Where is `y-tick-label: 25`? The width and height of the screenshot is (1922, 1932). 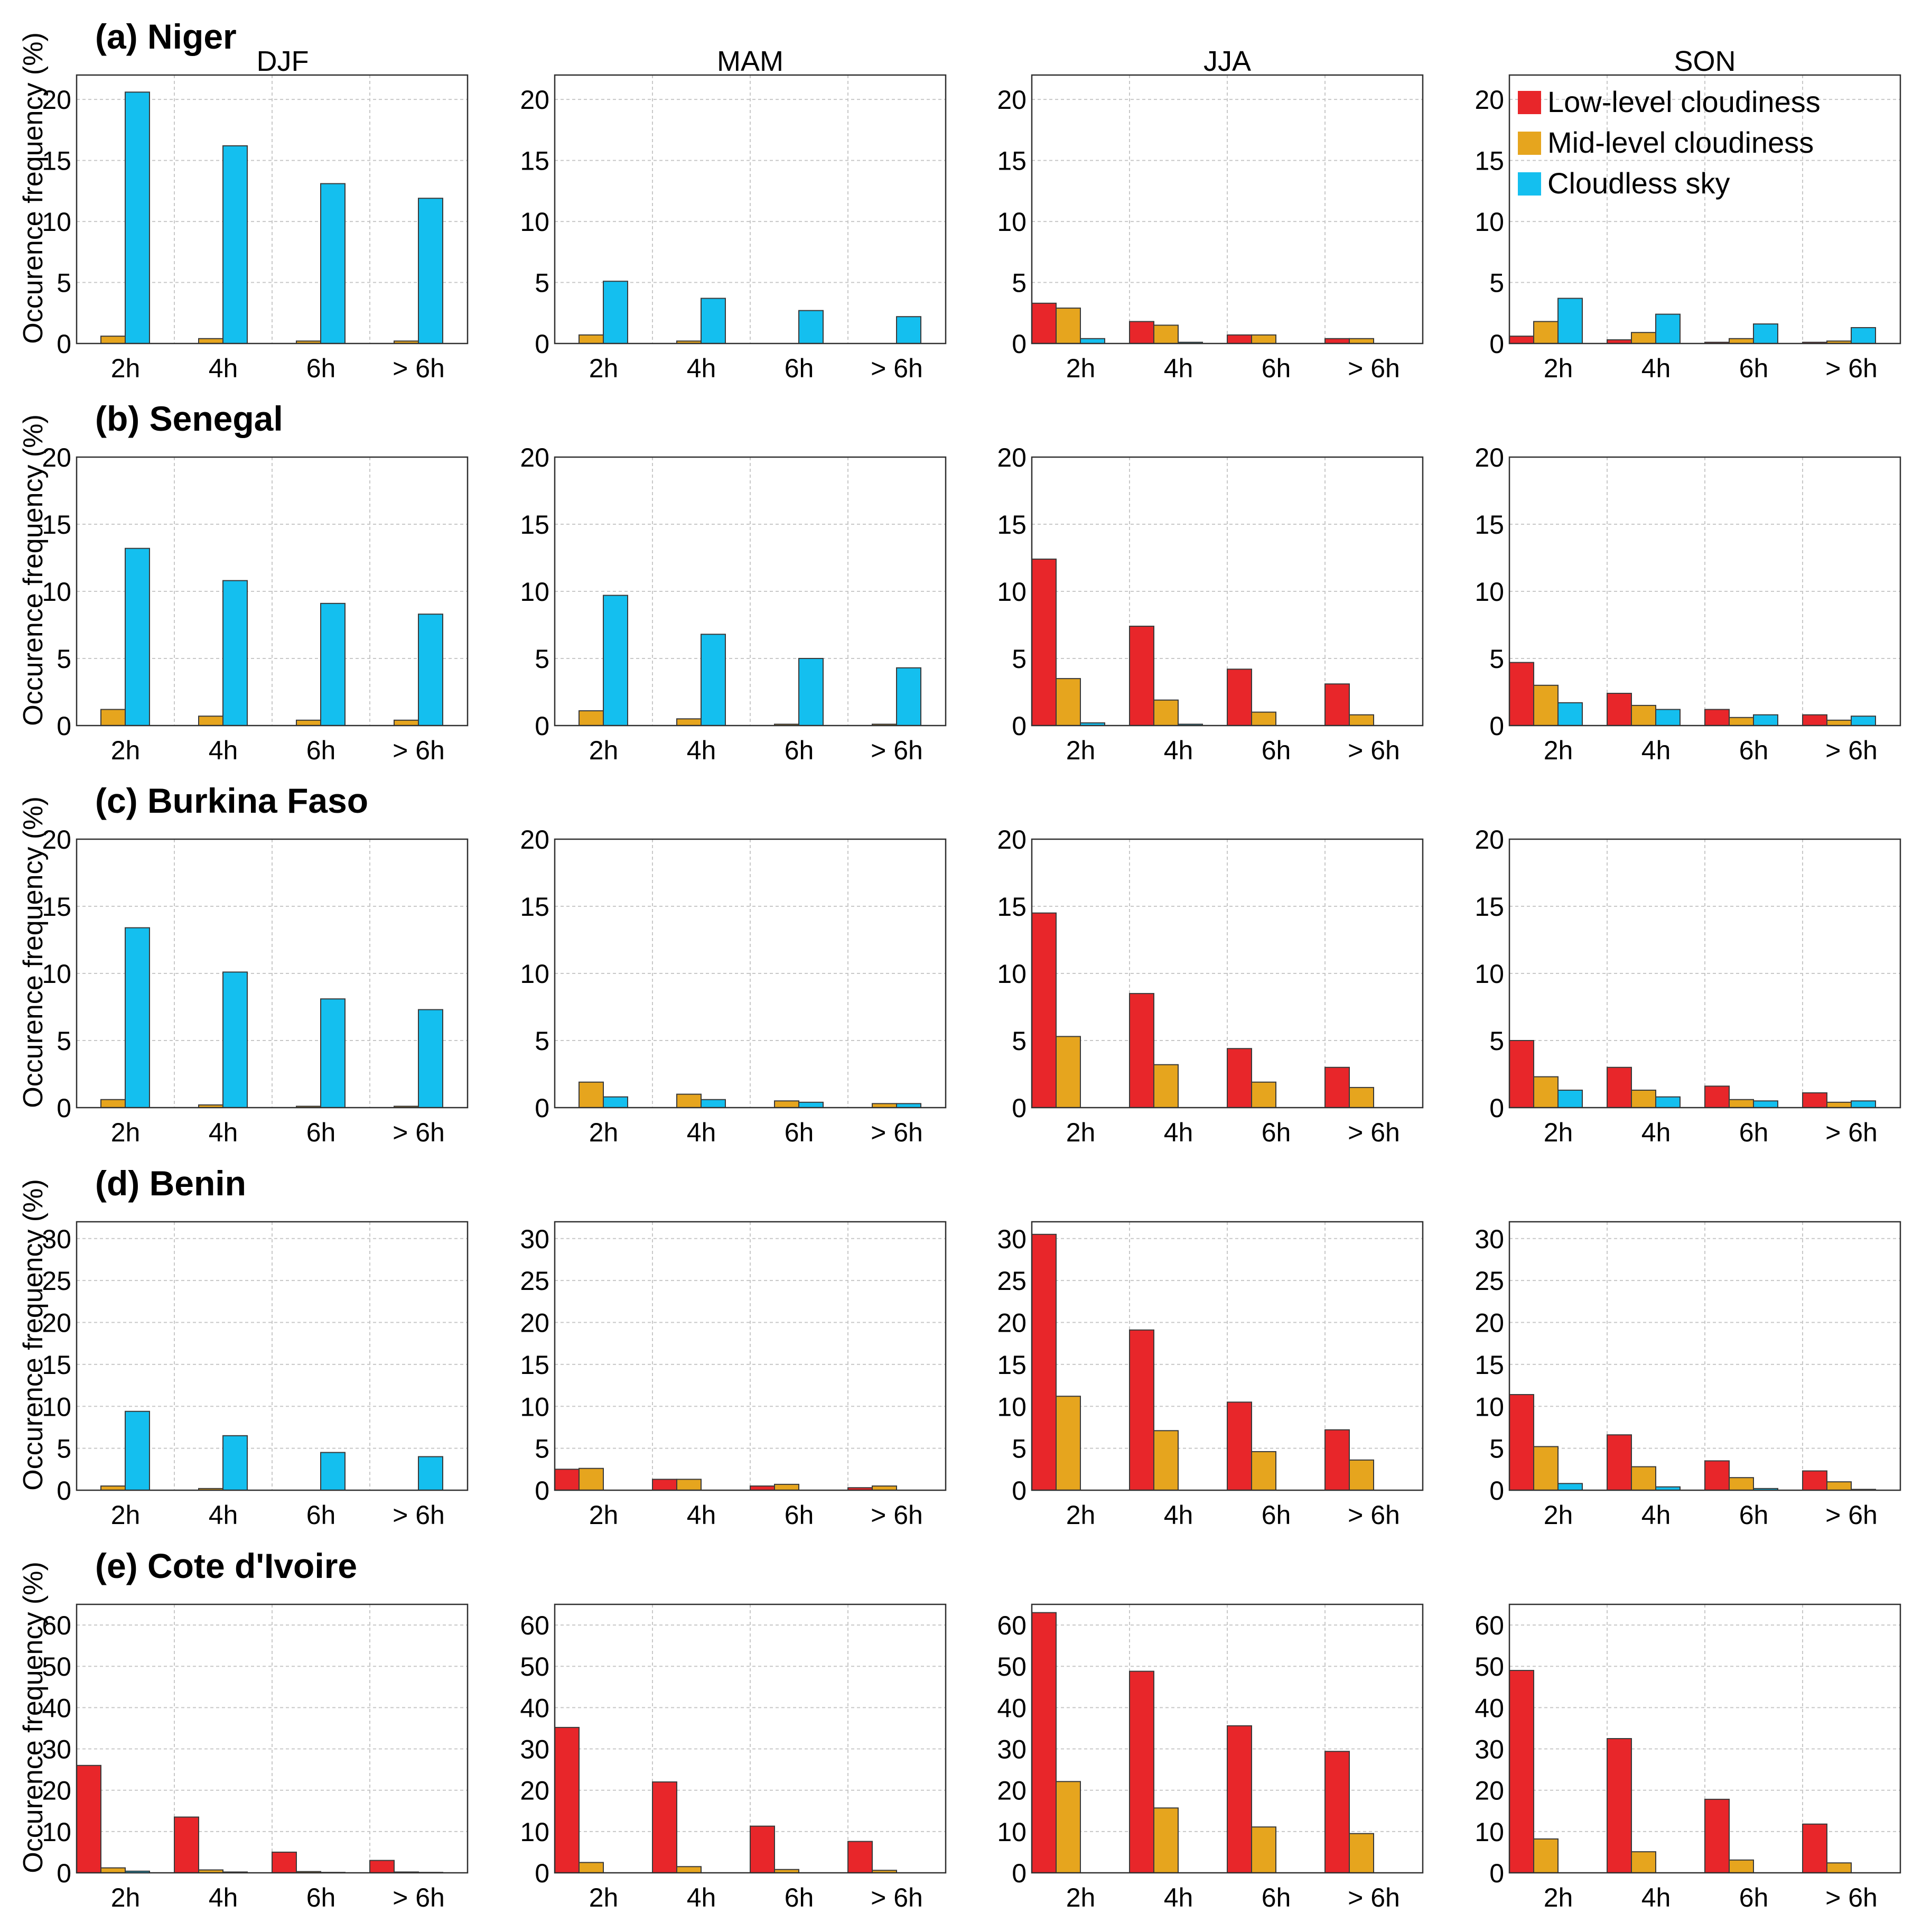
y-tick-label: 25 is located at coordinates (534, 1281).